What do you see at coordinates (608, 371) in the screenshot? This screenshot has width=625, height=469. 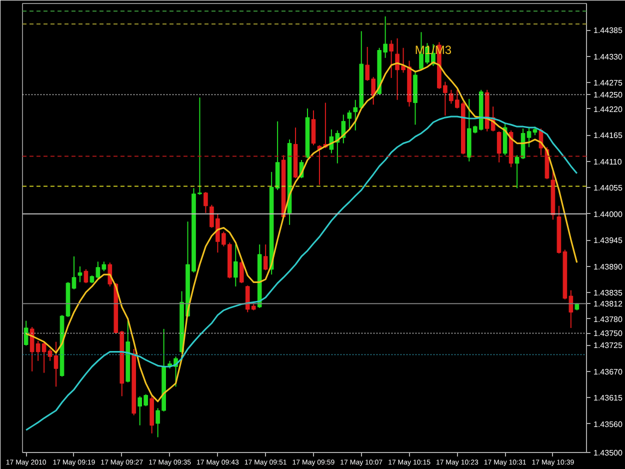 I see `y-tick-label: 1.43670` at bounding box center [608, 371].